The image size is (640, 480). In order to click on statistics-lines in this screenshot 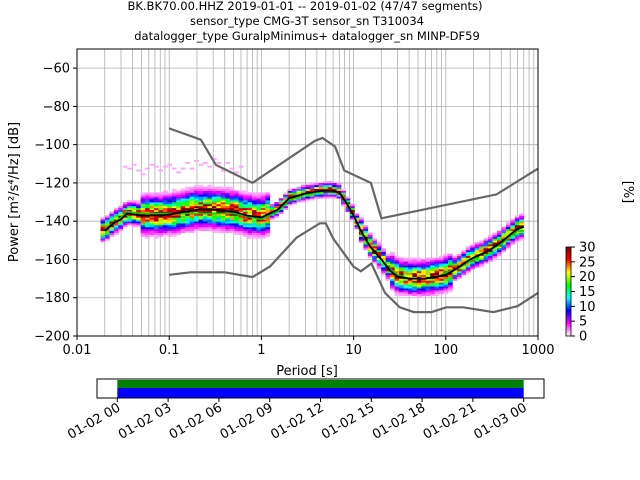, I will do `click(314, 234)`.